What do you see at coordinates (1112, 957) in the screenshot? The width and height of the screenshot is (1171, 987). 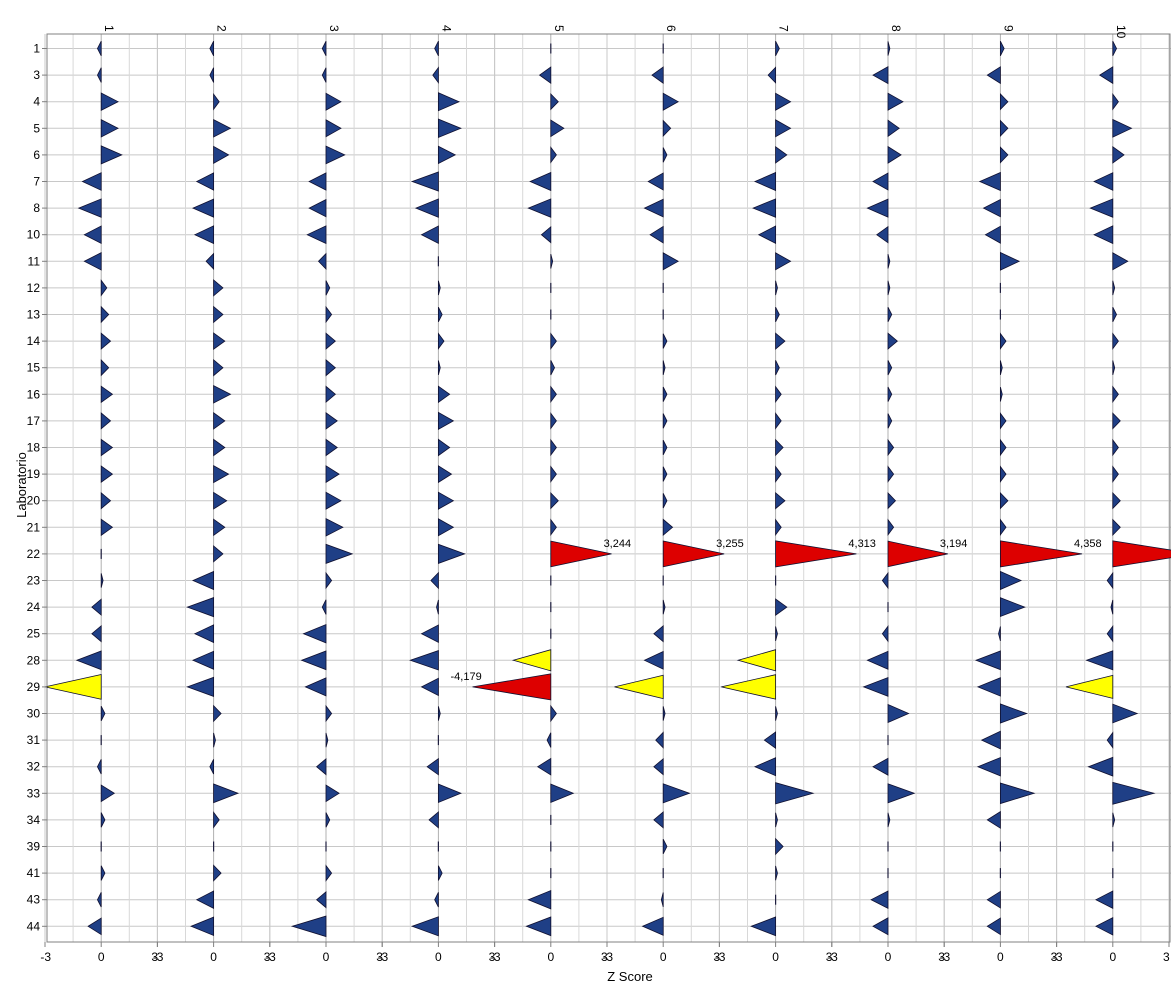 I see `x-tick-label: 0` at bounding box center [1112, 957].